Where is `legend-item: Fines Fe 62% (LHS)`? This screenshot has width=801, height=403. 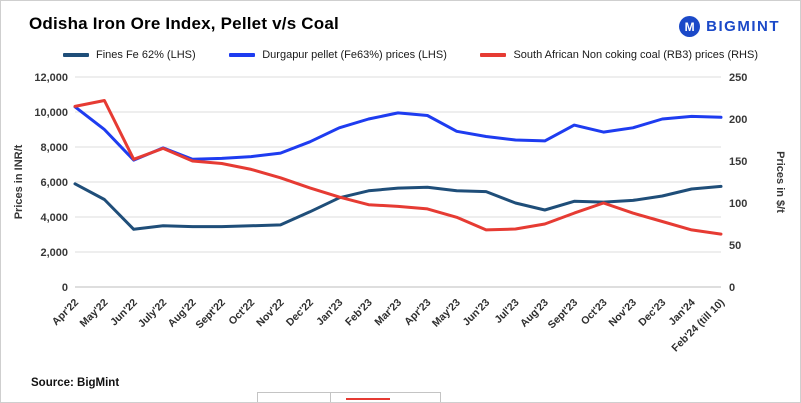
legend-item: Fines Fe 62% (LHS) is located at coordinates (129, 55).